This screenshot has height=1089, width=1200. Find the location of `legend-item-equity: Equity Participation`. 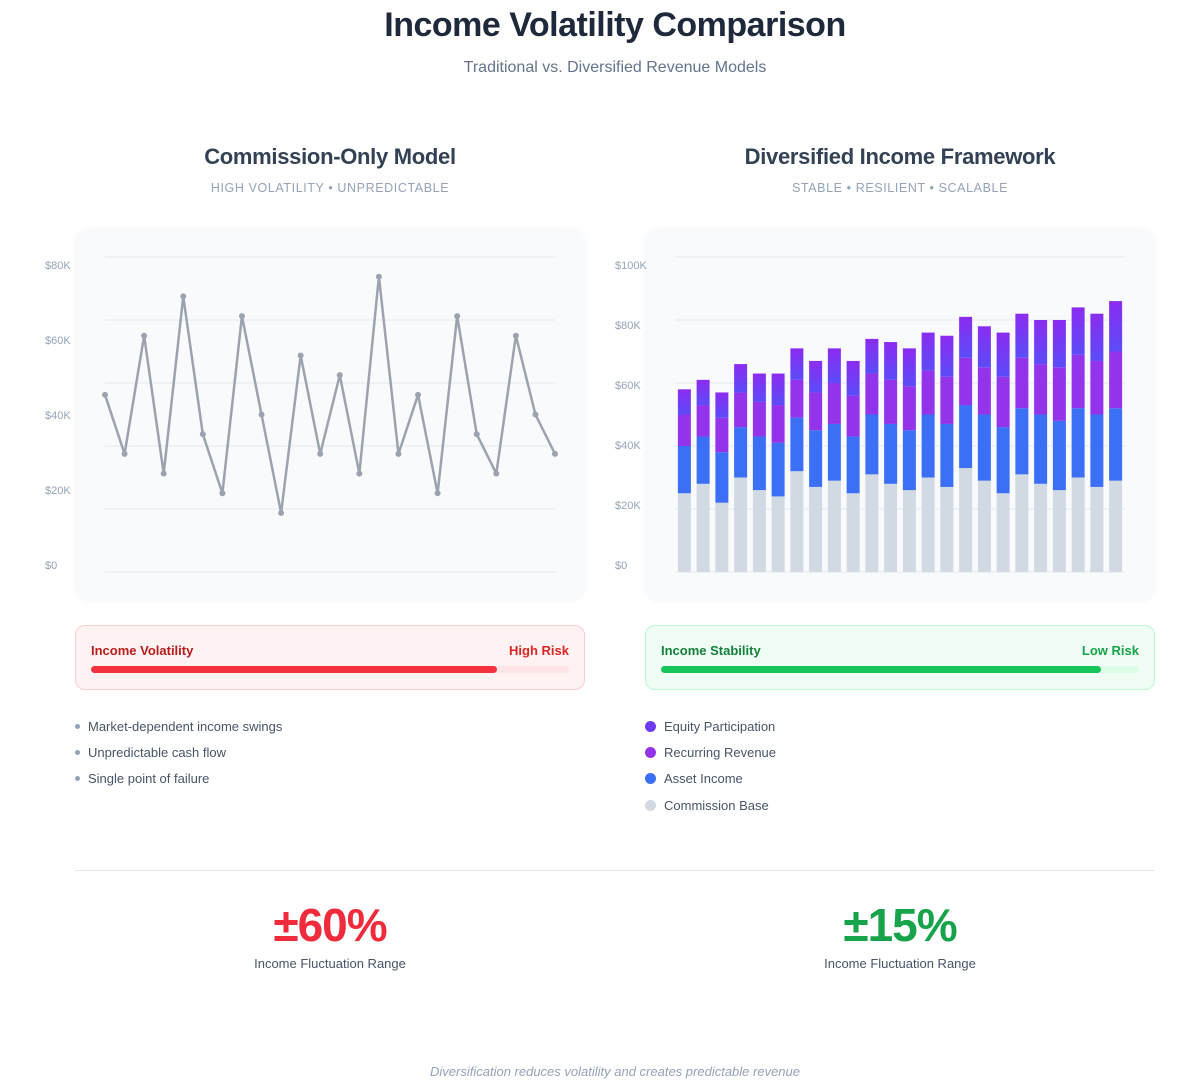

legend-item-equity: Equity Participation is located at coordinates (710, 726).